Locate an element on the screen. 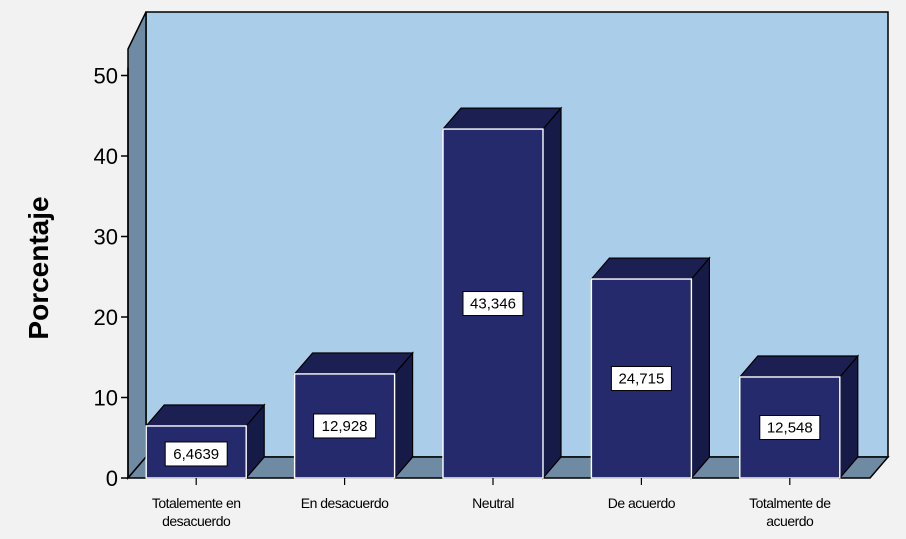  data-label: 6,4639 is located at coordinates (196, 454).